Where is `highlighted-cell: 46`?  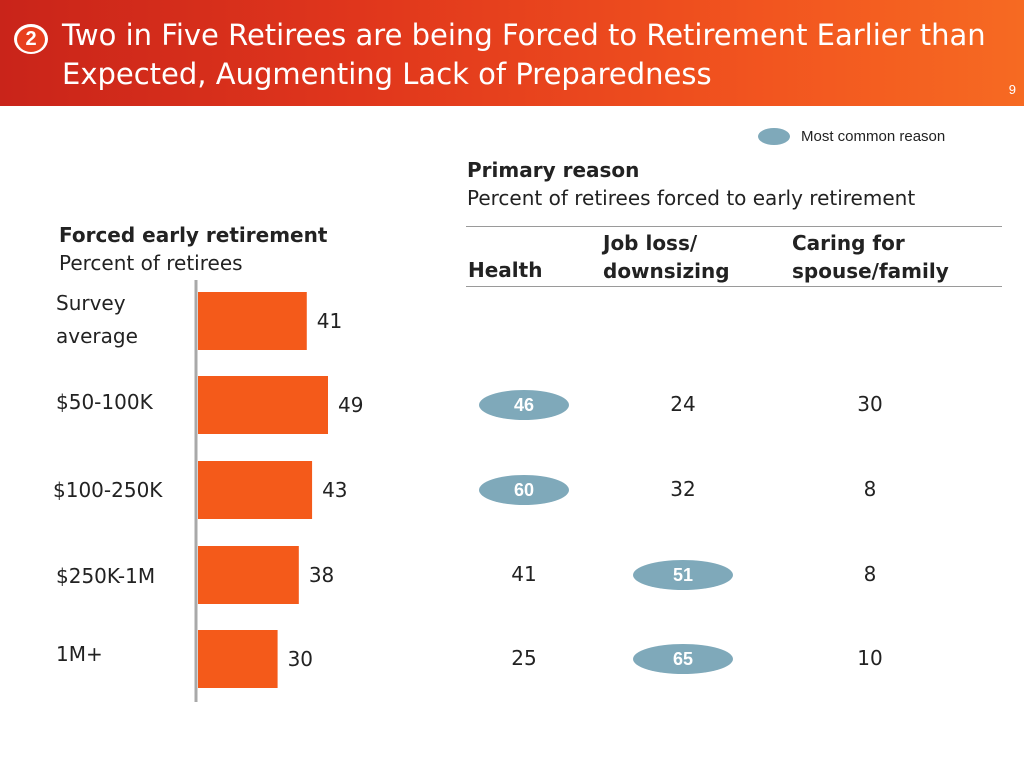
highlighted-cell: 46 is located at coordinates (524, 405).